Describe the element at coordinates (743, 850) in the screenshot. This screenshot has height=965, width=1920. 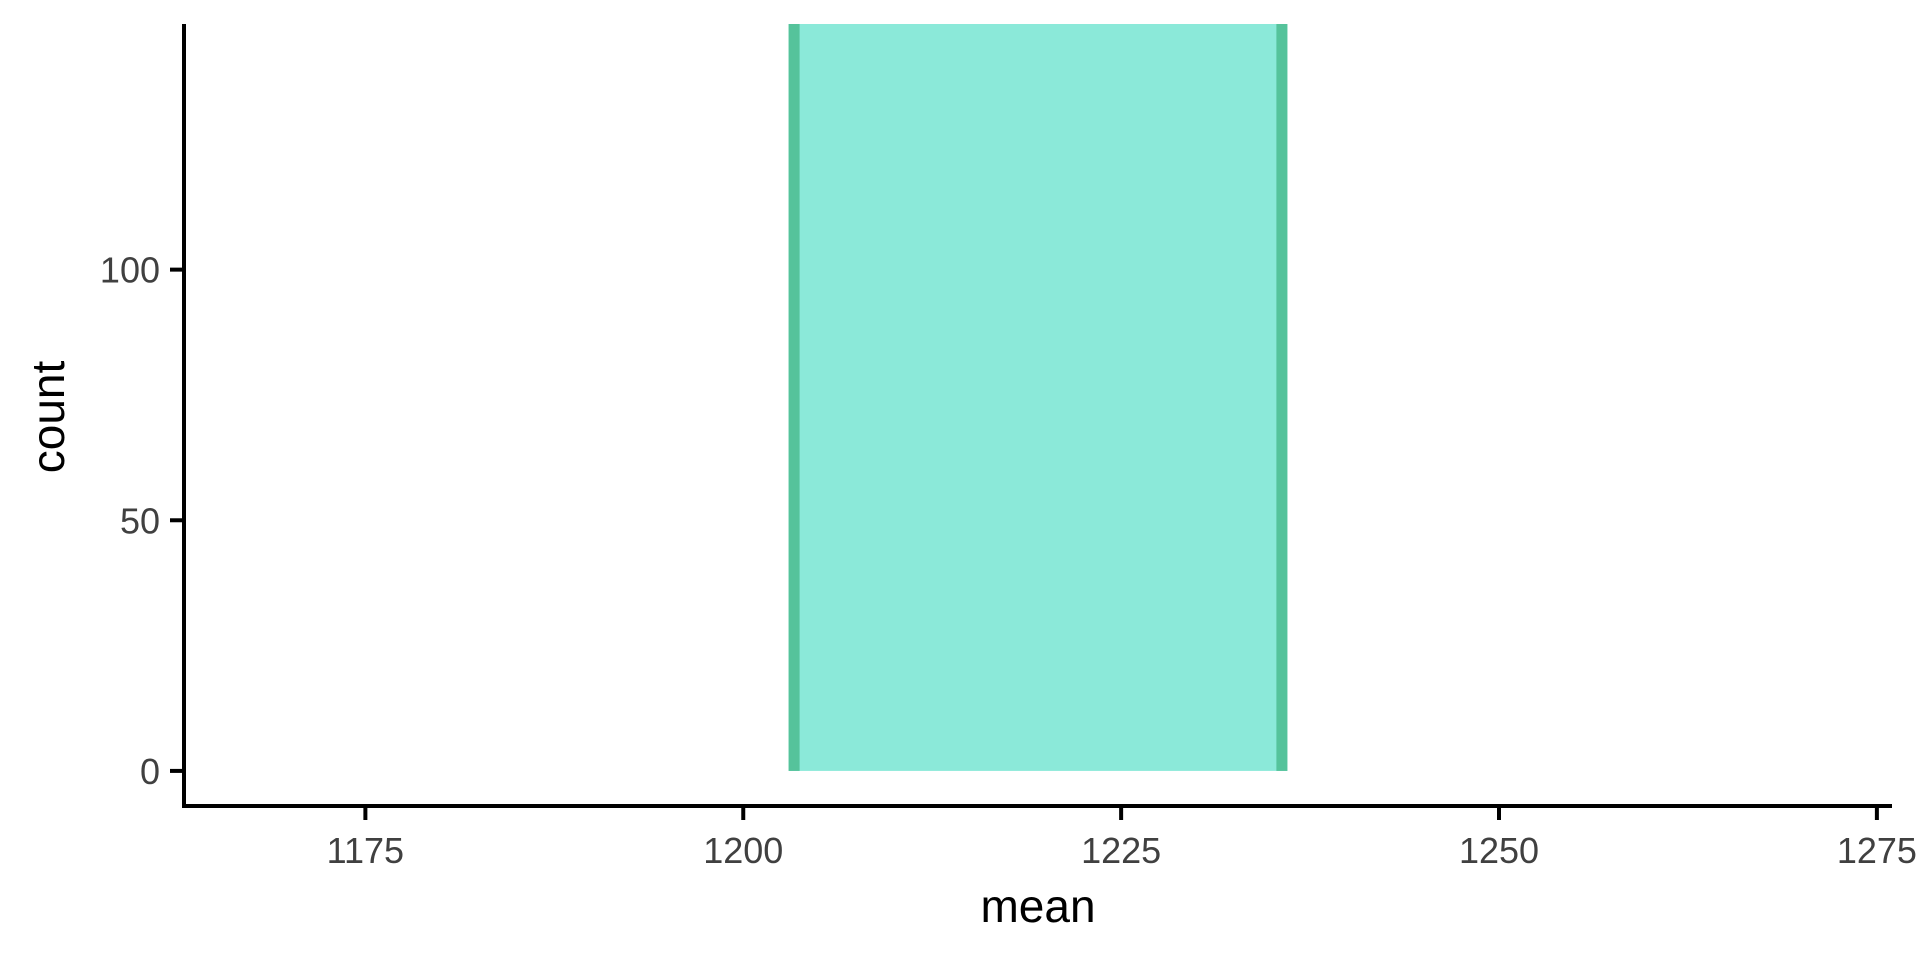
I see `x-tick-label: 1200` at that location.